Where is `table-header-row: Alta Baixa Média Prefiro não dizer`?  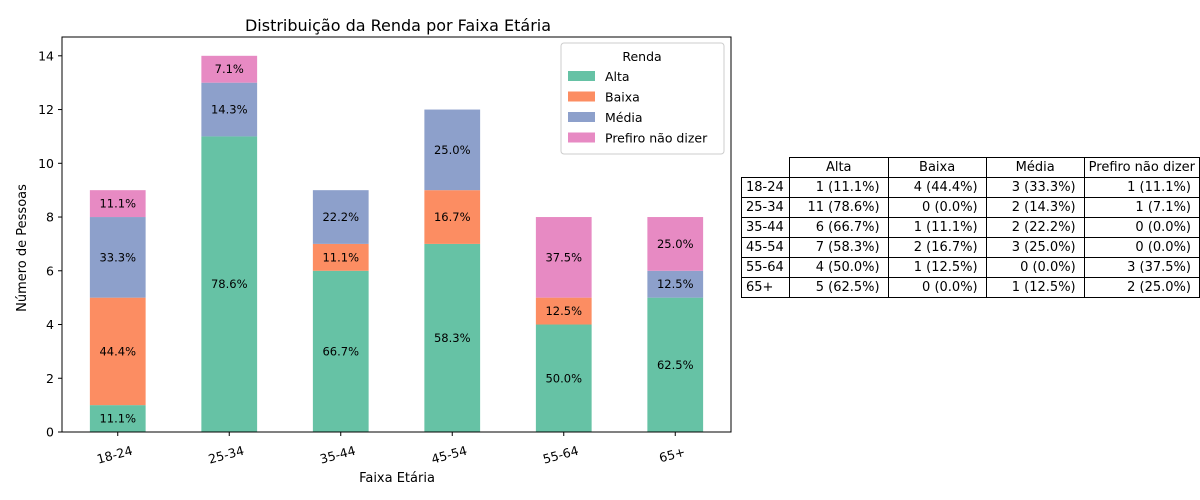 table-header-row: Alta Baixa Média Prefiro não dizer is located at coordinates (971, 167).